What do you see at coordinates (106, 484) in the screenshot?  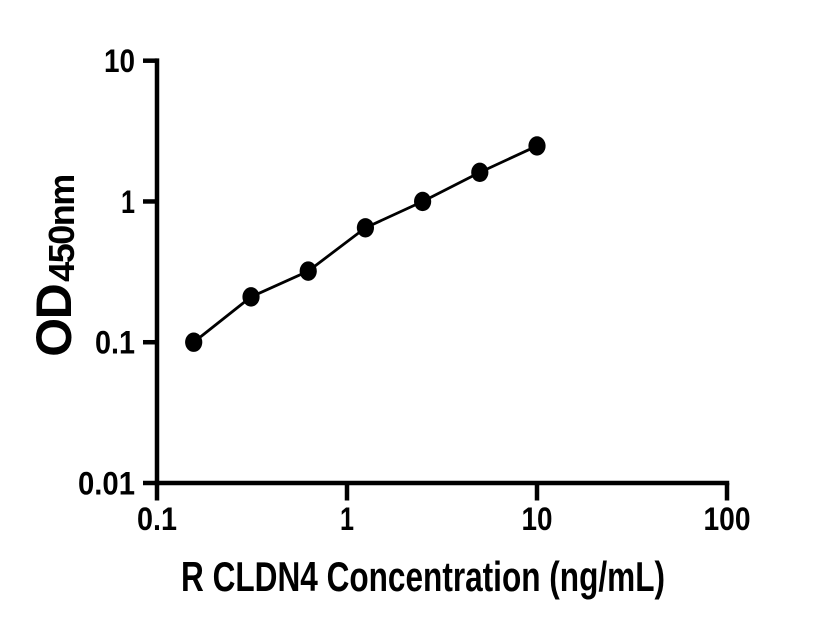 I see `y-tick-label: 0.01` at bounding box center [106, 484].